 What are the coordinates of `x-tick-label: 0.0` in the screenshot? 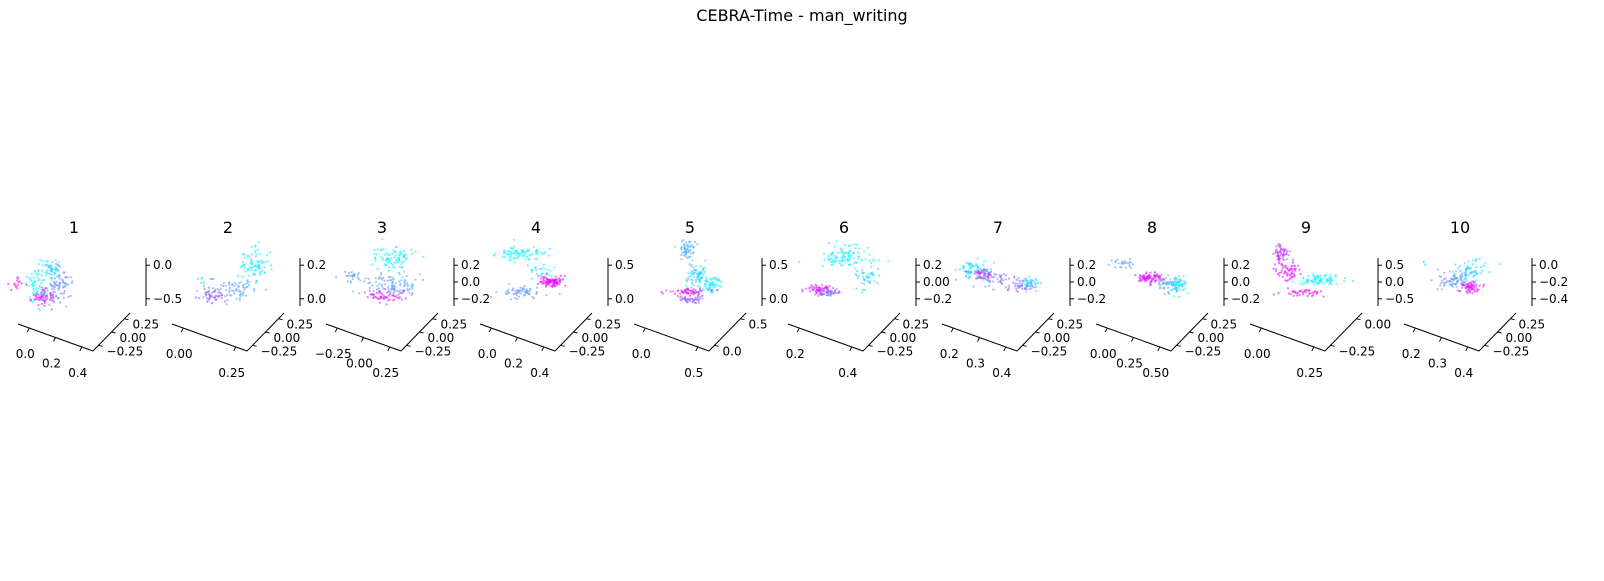 It's located at (487, 354).